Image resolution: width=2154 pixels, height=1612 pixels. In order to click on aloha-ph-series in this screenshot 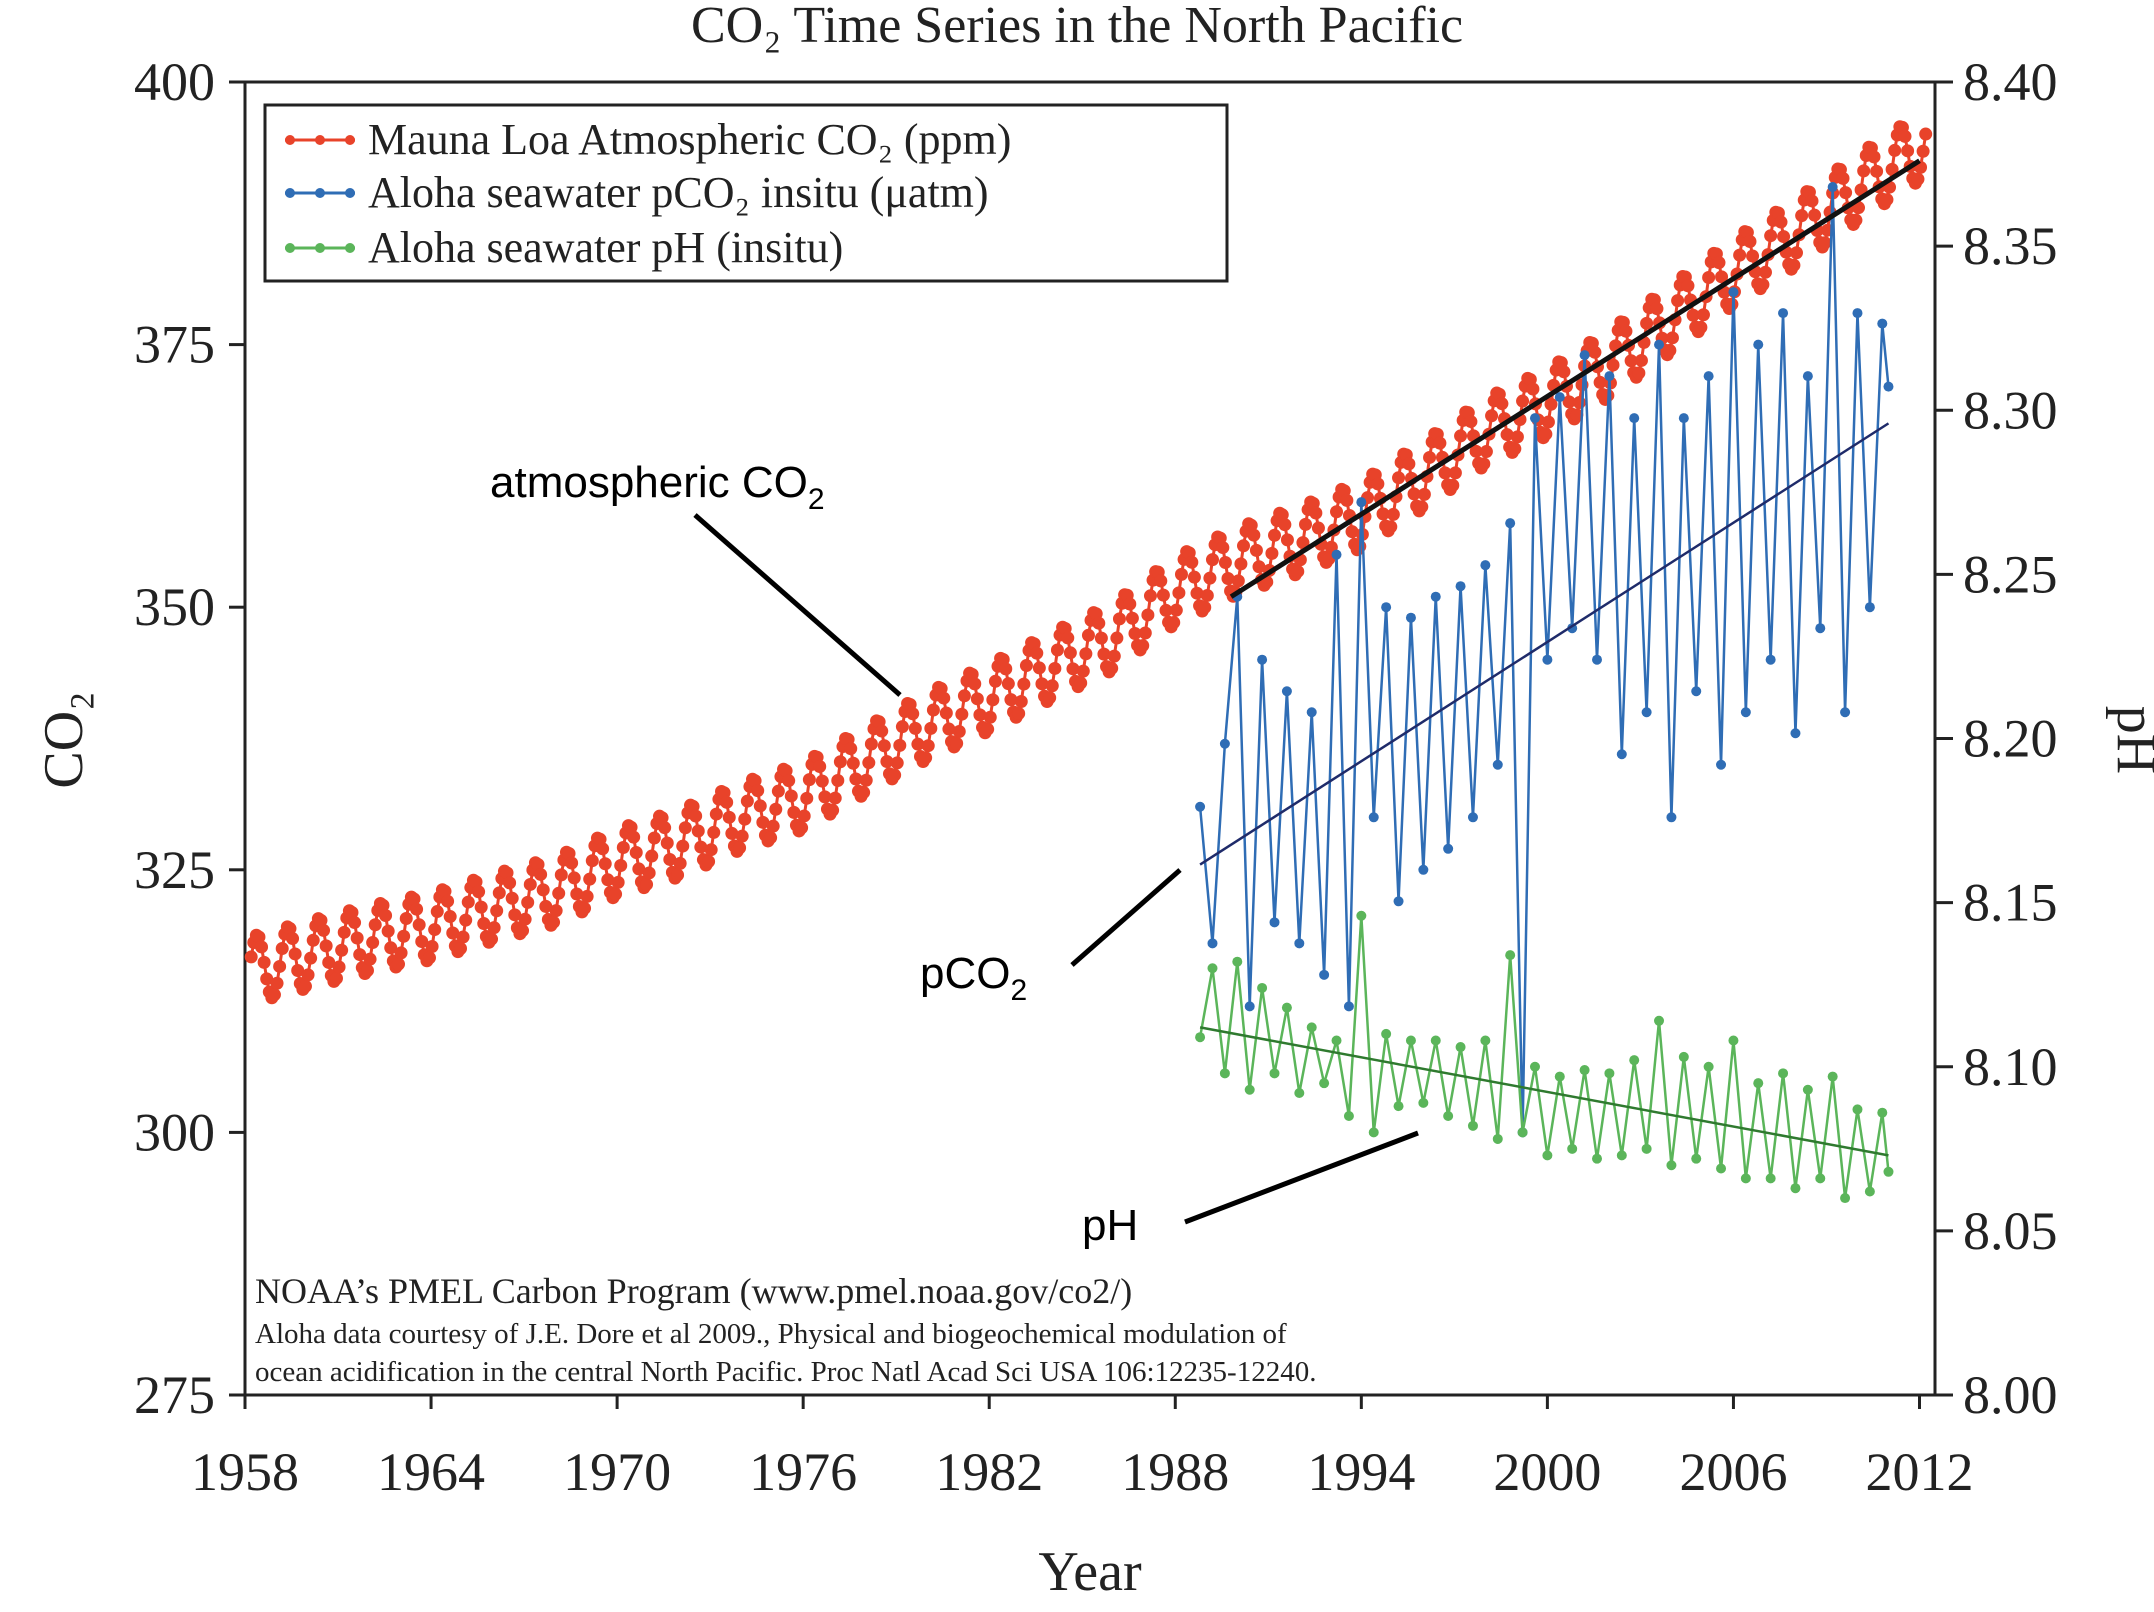, I will do `click(1544, 1057)`.